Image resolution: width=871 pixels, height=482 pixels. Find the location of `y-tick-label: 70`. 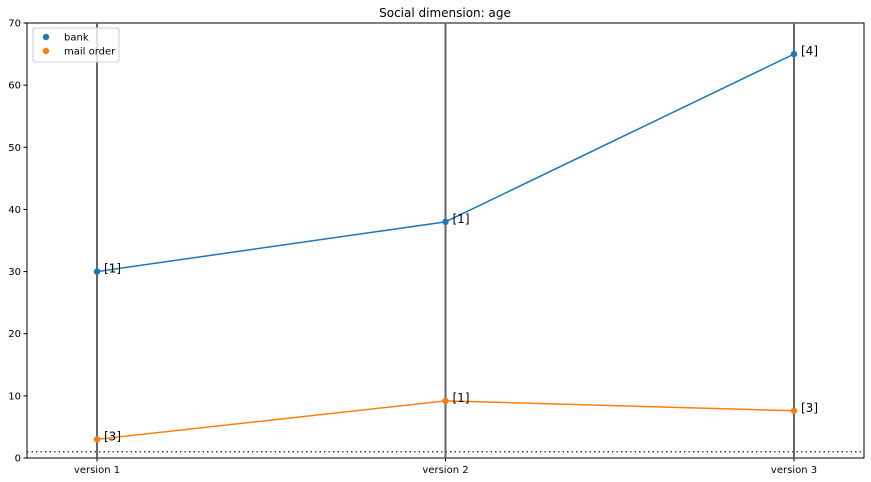

y-tick-label: 70 is located at coordinates (14, 24).